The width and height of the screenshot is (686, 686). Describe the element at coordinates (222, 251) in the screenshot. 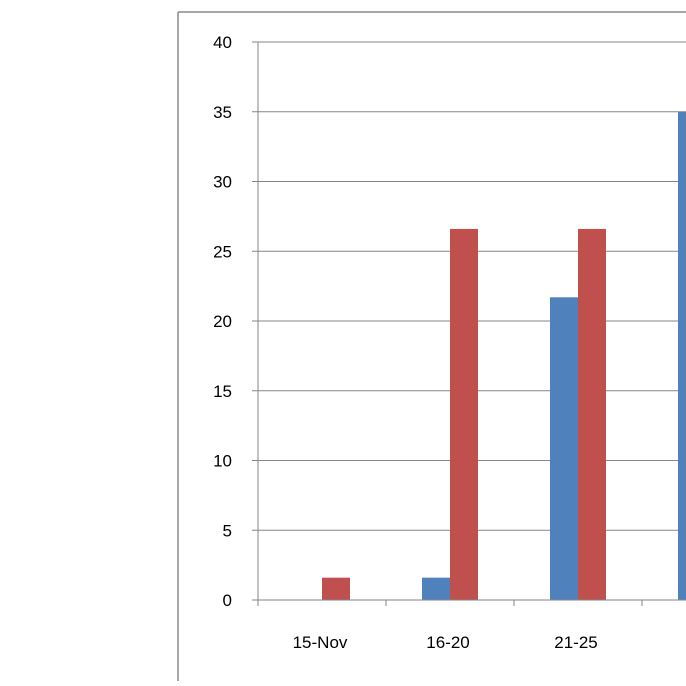

I see `y-tick-label: 25` at that location.